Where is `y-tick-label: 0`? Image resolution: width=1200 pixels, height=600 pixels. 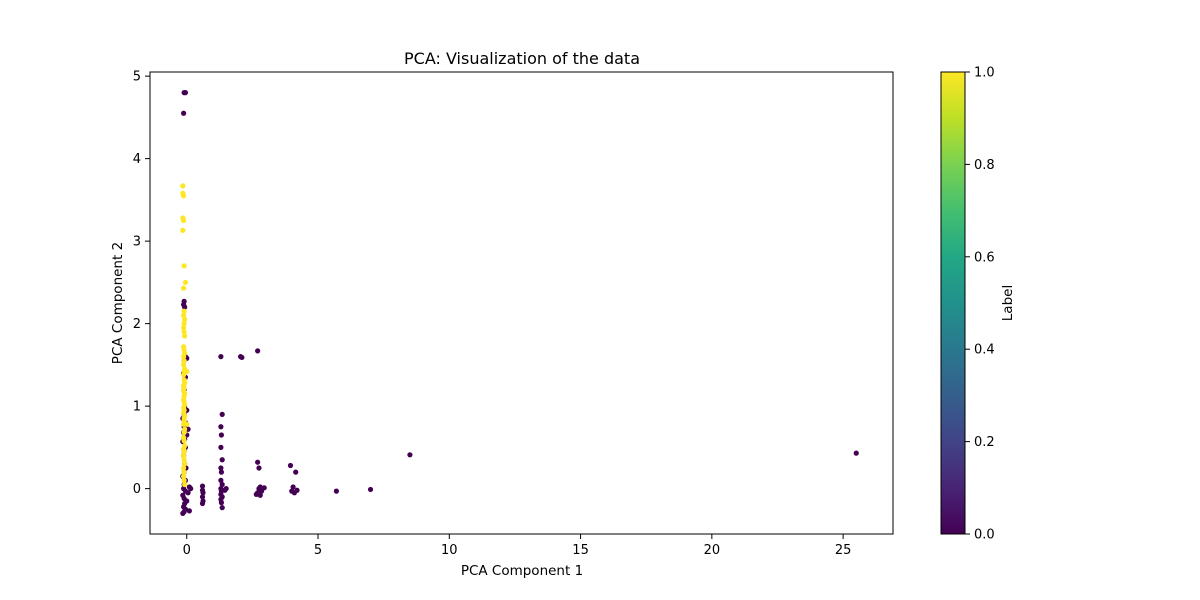 y-tick-label: 0 is located at coordinates (137, 489).